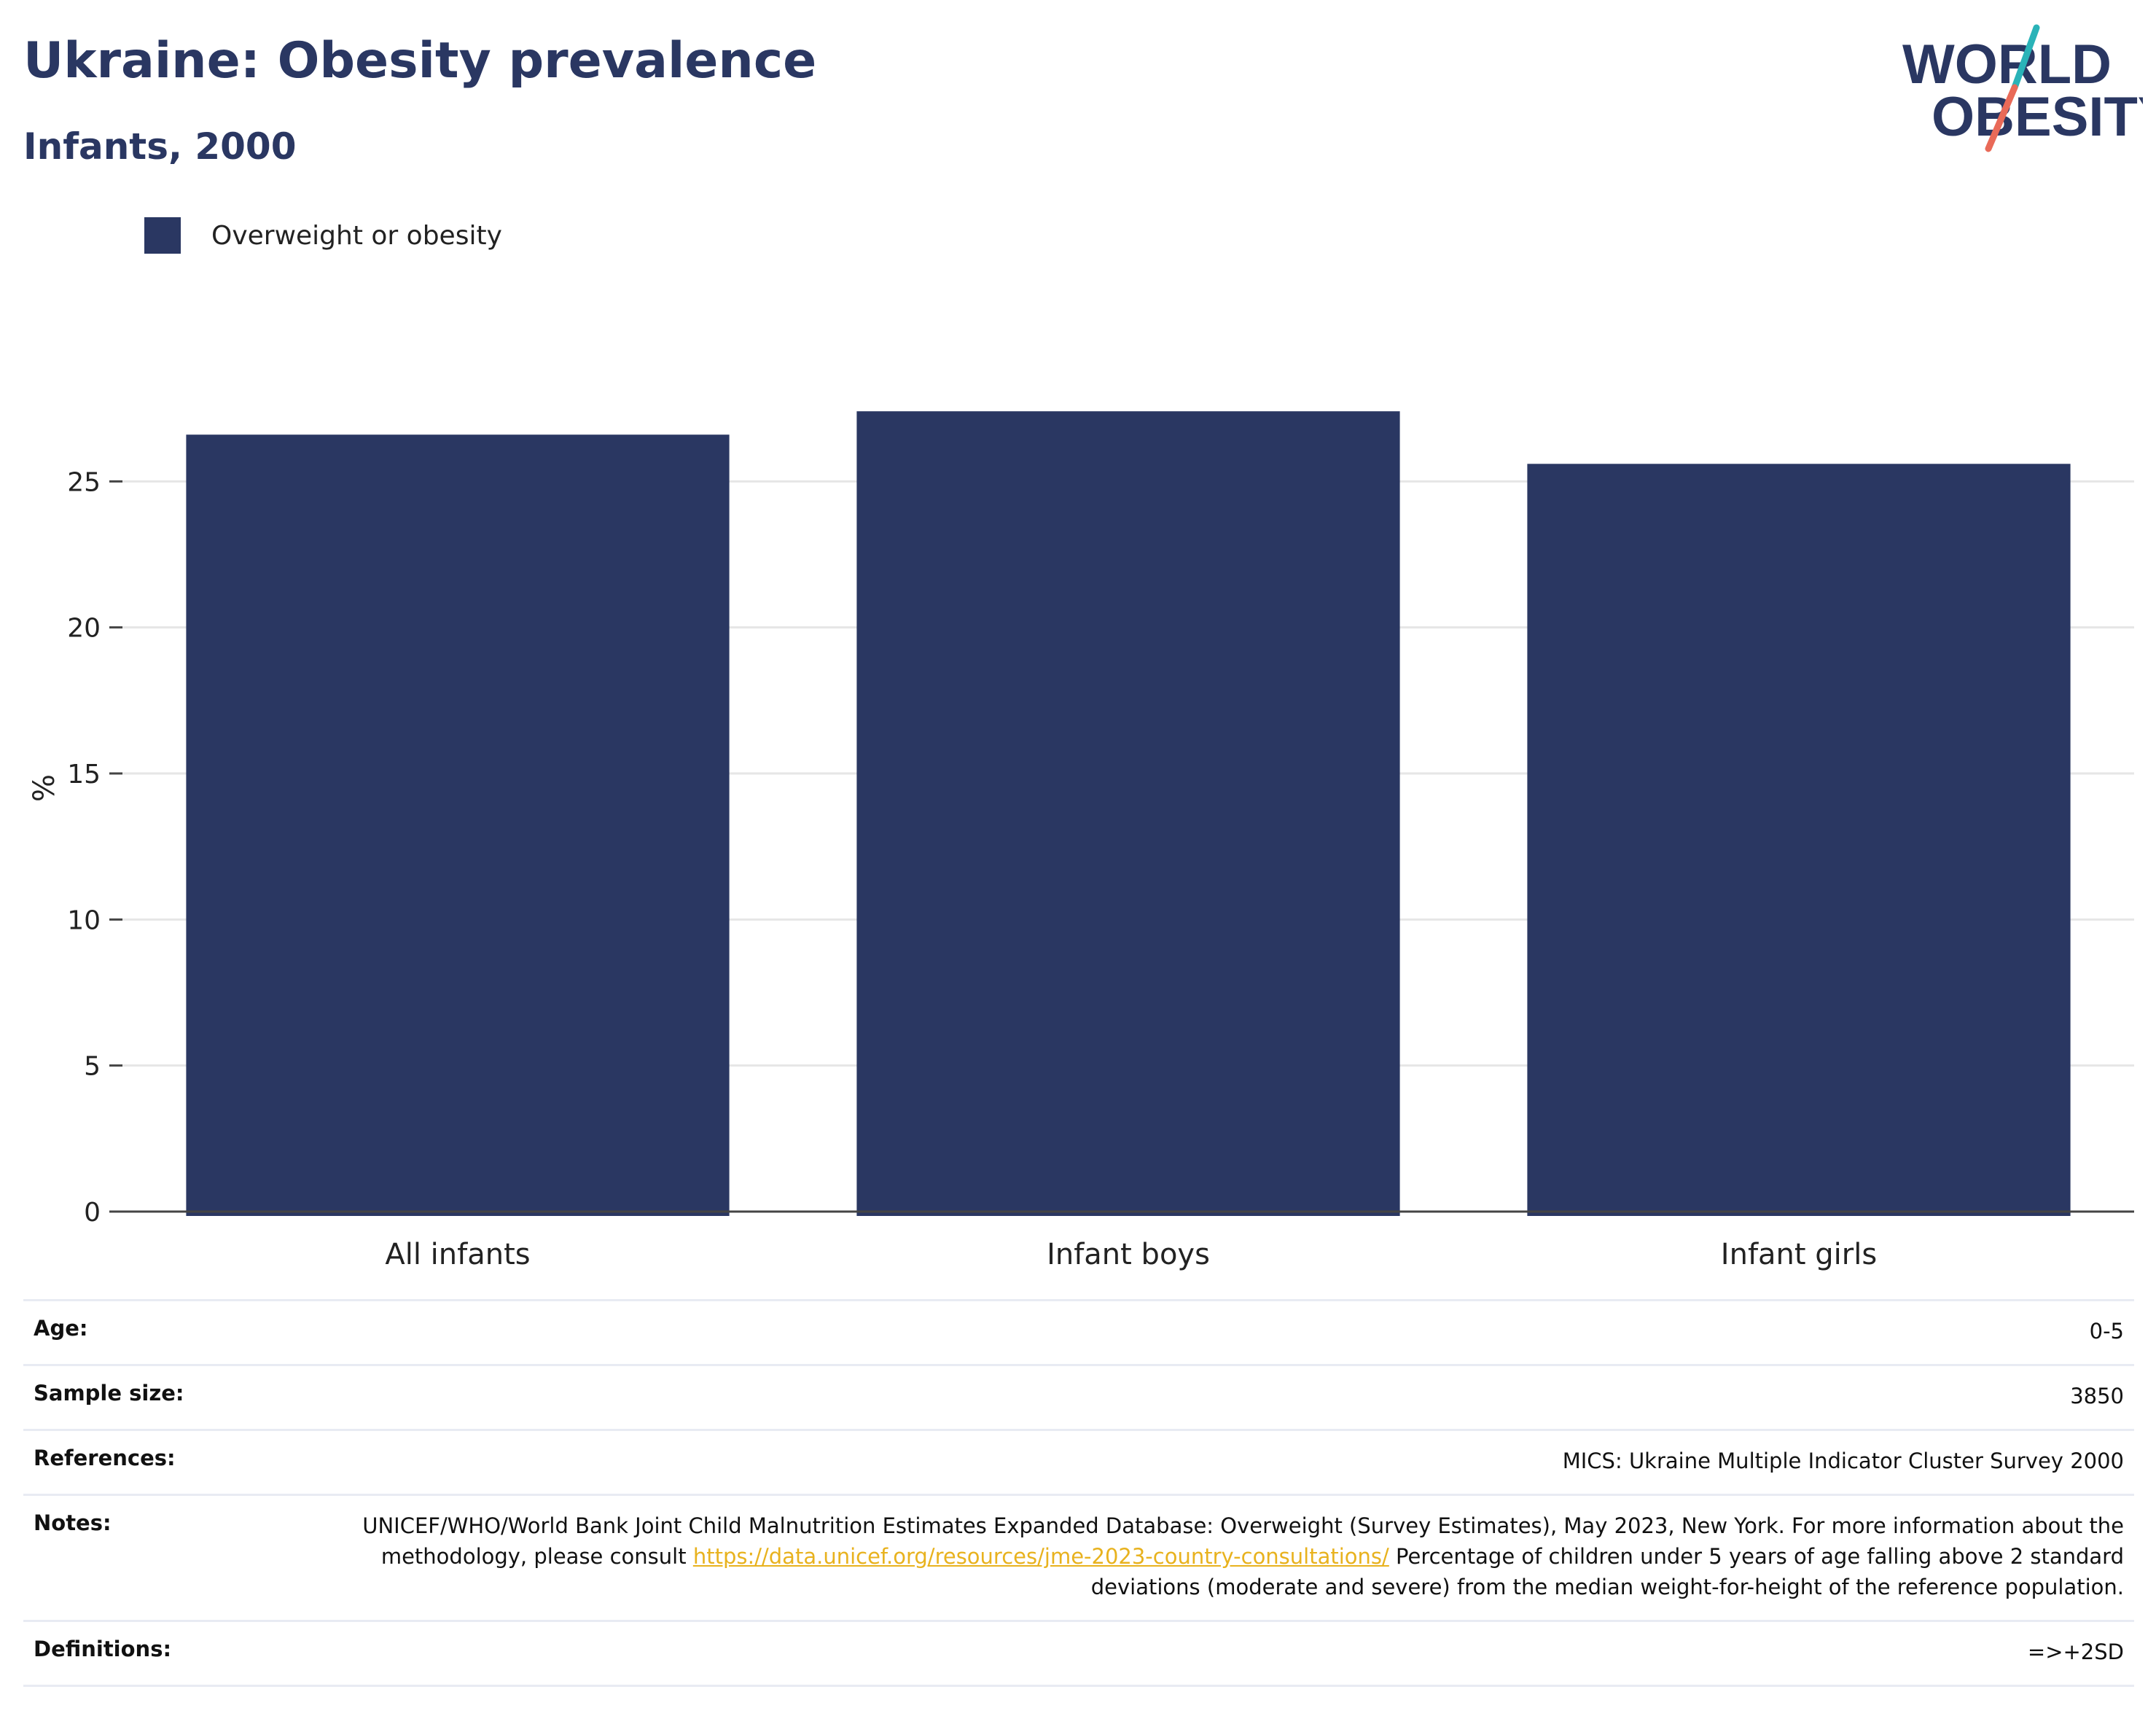  I want to click on sample-size-label: Sample size:, so click(187, 1397).